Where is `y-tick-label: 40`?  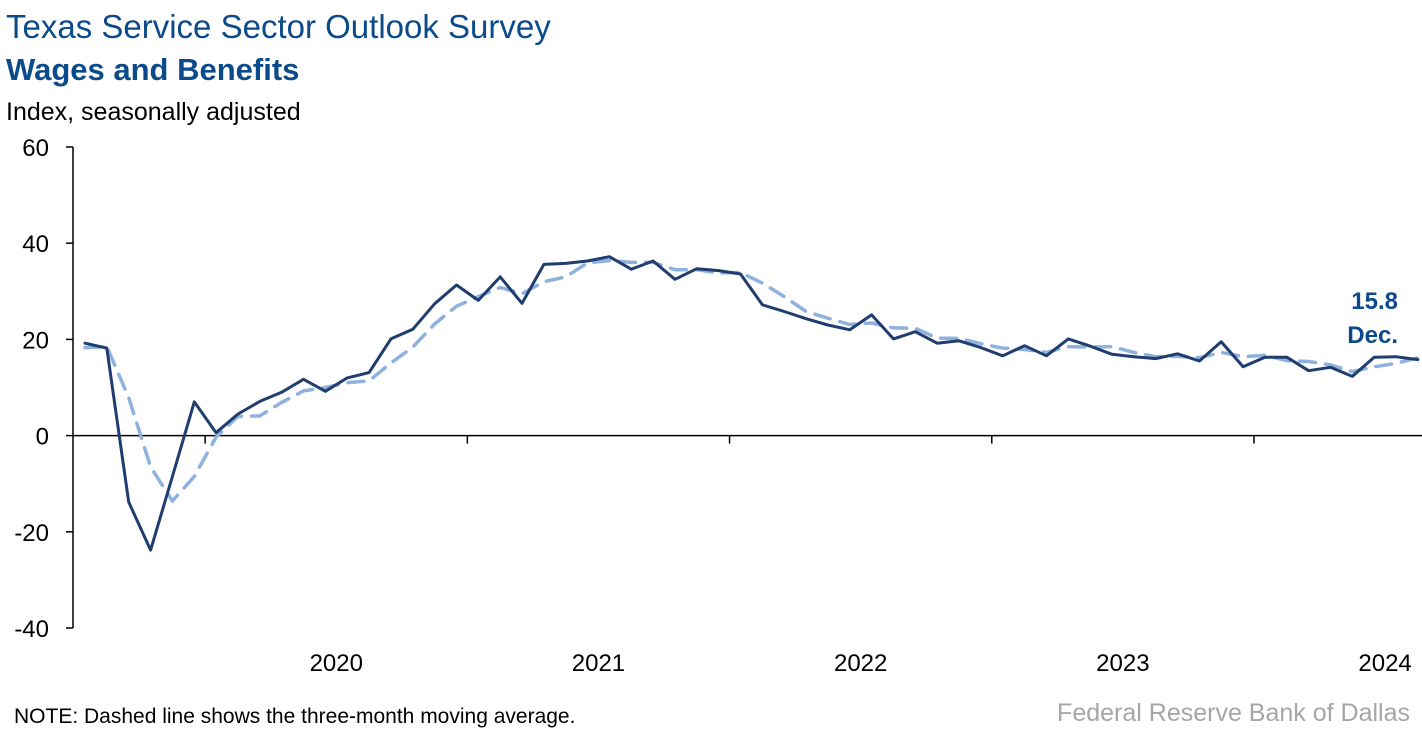
y-tick-label: 40 is located at coordinates (35, 244).